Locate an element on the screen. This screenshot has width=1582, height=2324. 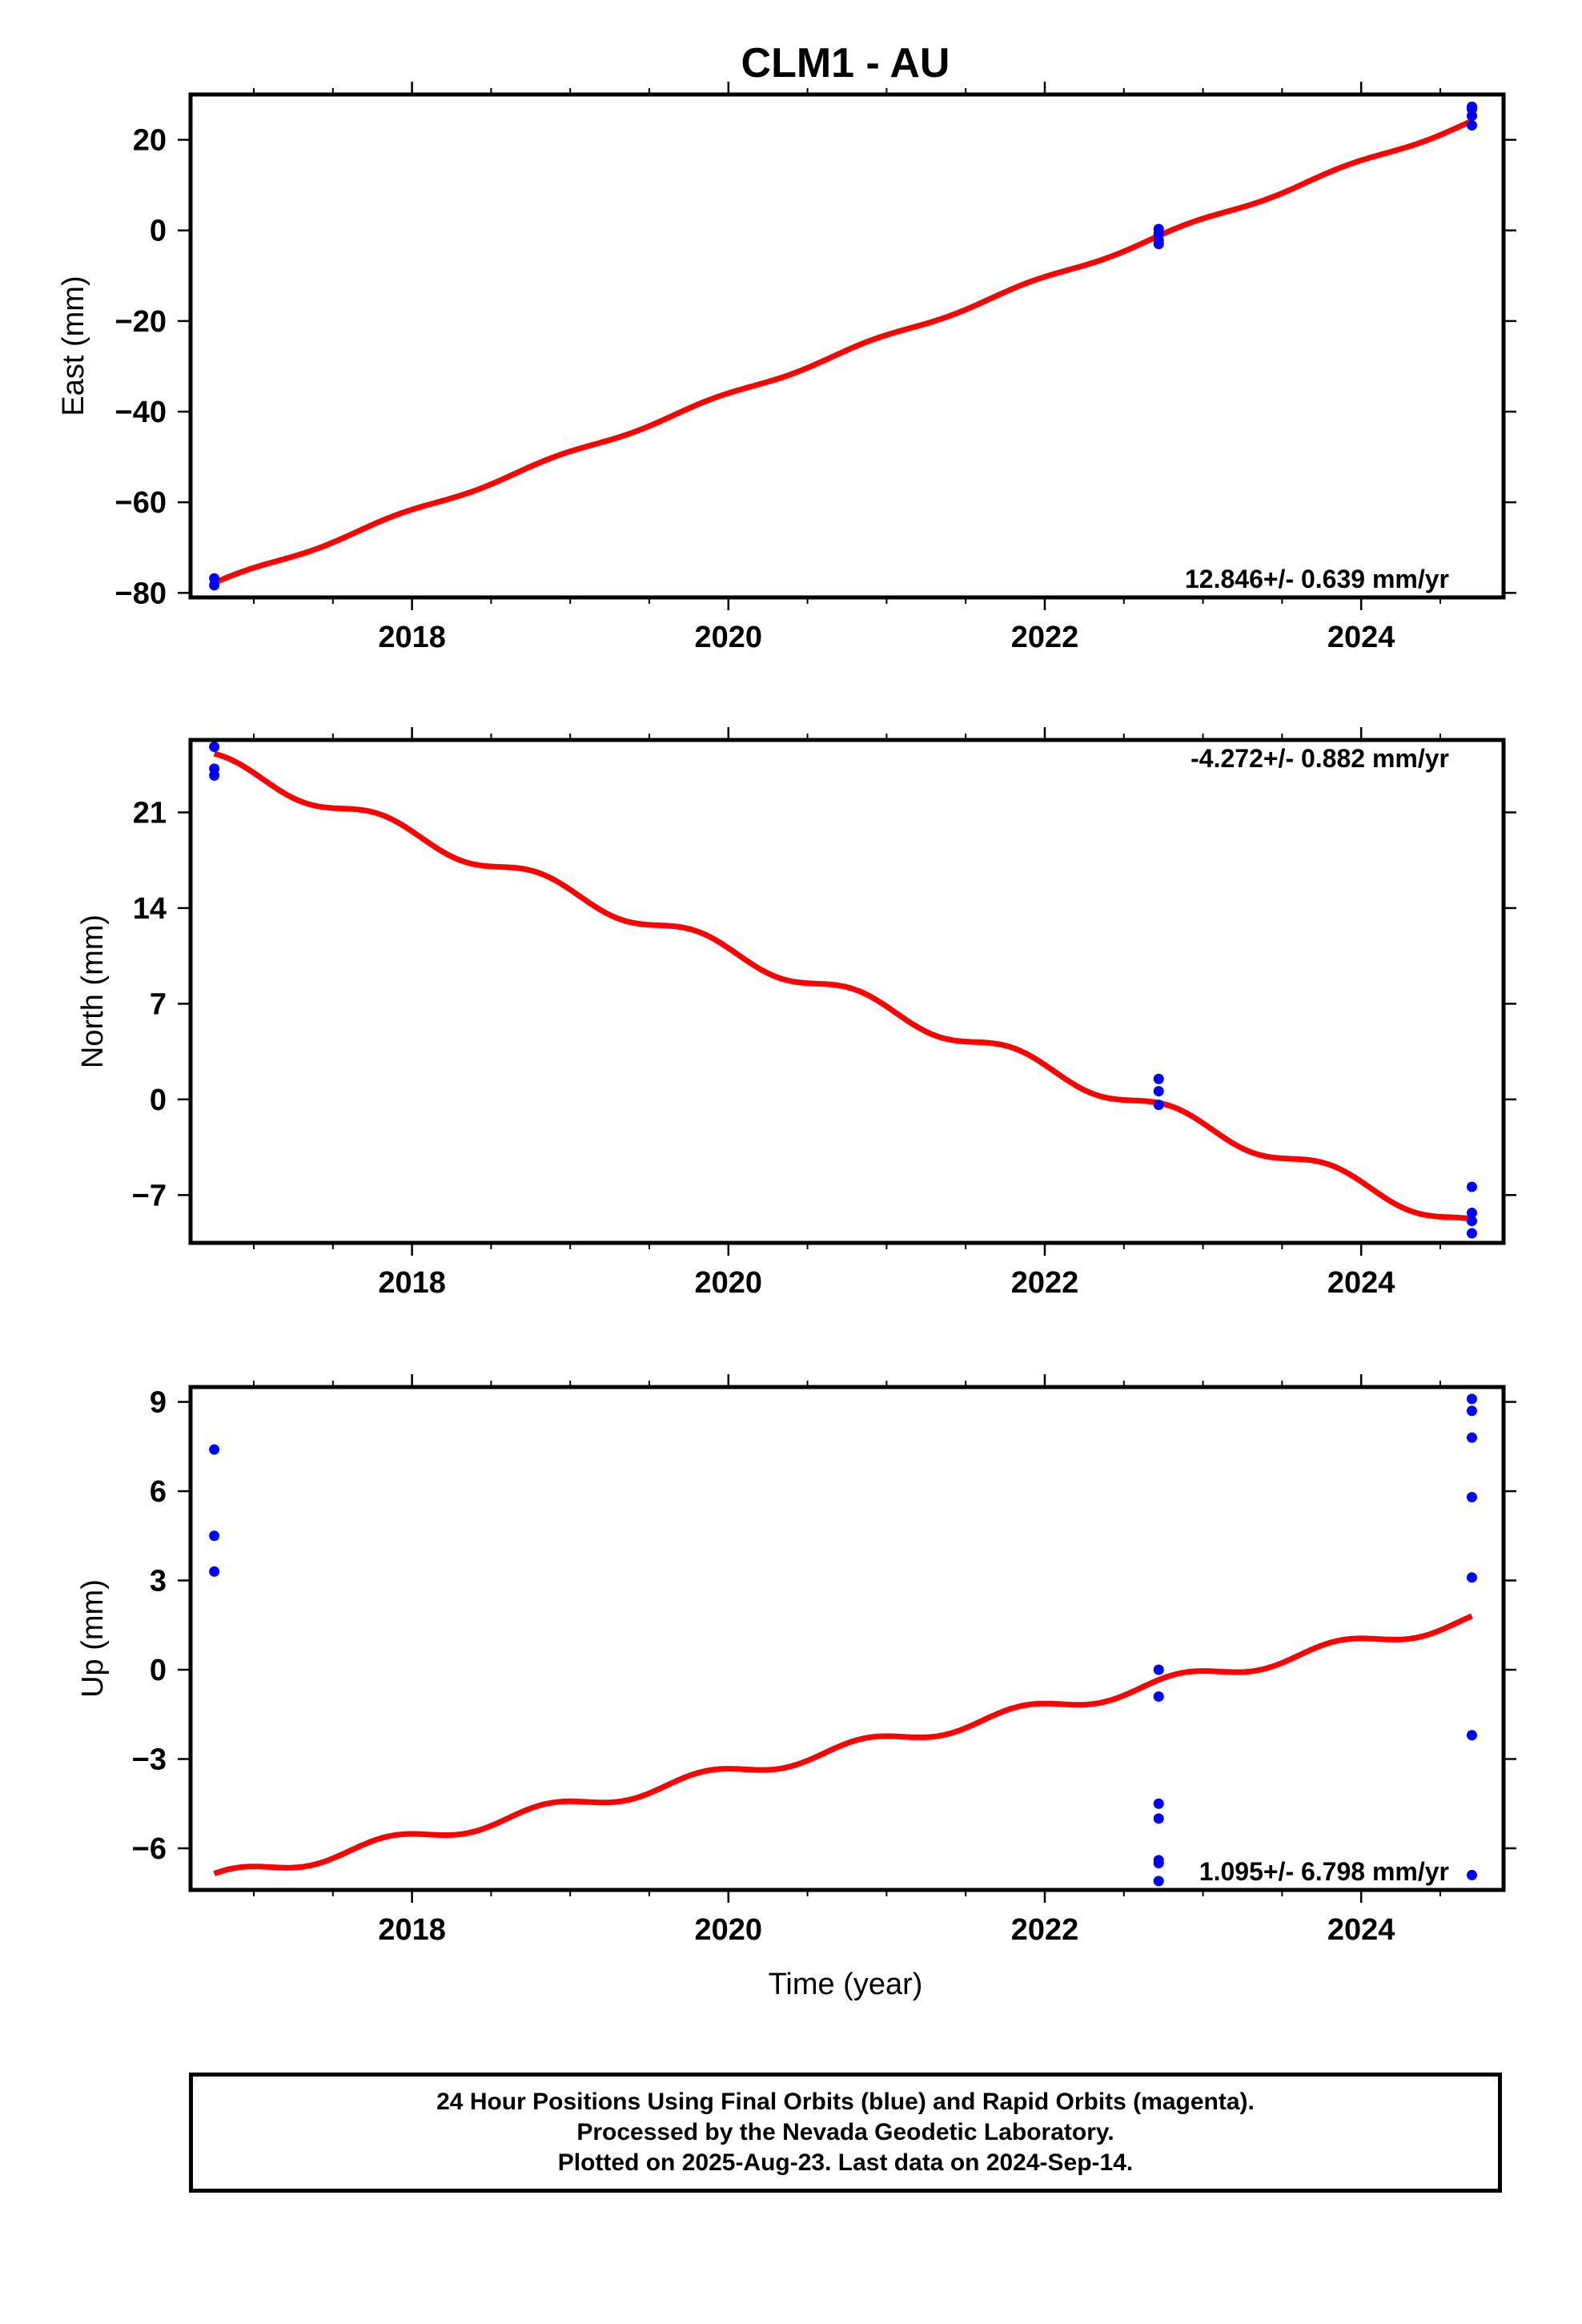
y-tick-label: −20 is located at coordinates (141, 322).